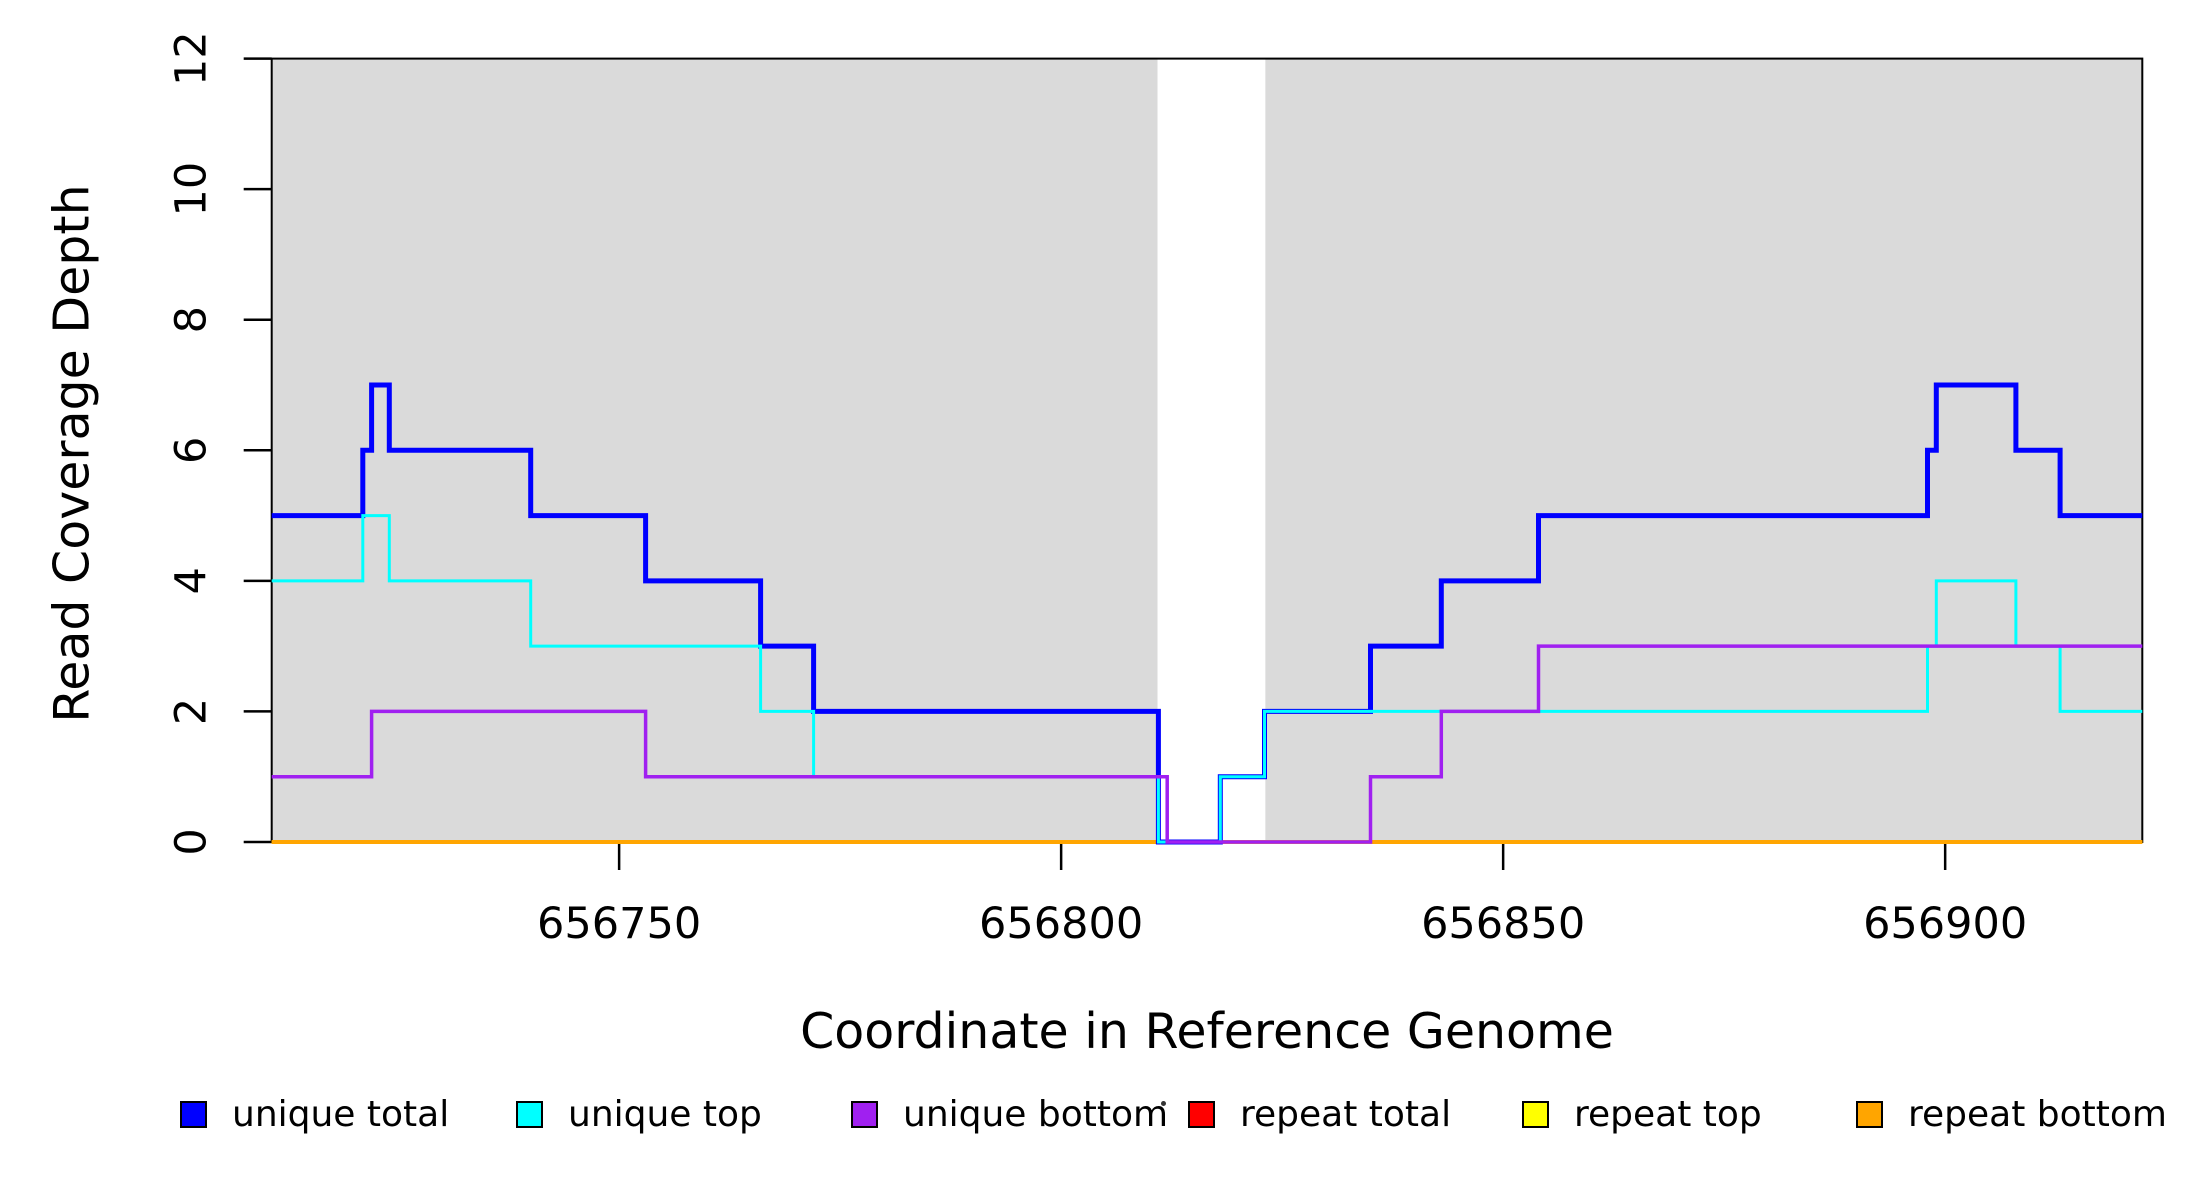 This screenshot has width=2200, height=1200. Describe the element at coordinates (1503, 924) in the screenshot. I see `x-tick-label: 656850` at that location.